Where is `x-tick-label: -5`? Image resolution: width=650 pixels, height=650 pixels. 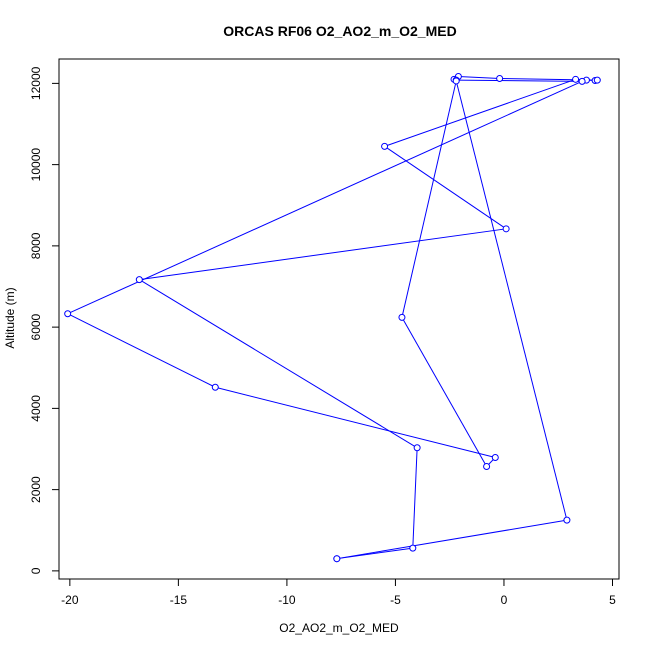
x-tick-label: -5 is located at coordinates (395, 600).